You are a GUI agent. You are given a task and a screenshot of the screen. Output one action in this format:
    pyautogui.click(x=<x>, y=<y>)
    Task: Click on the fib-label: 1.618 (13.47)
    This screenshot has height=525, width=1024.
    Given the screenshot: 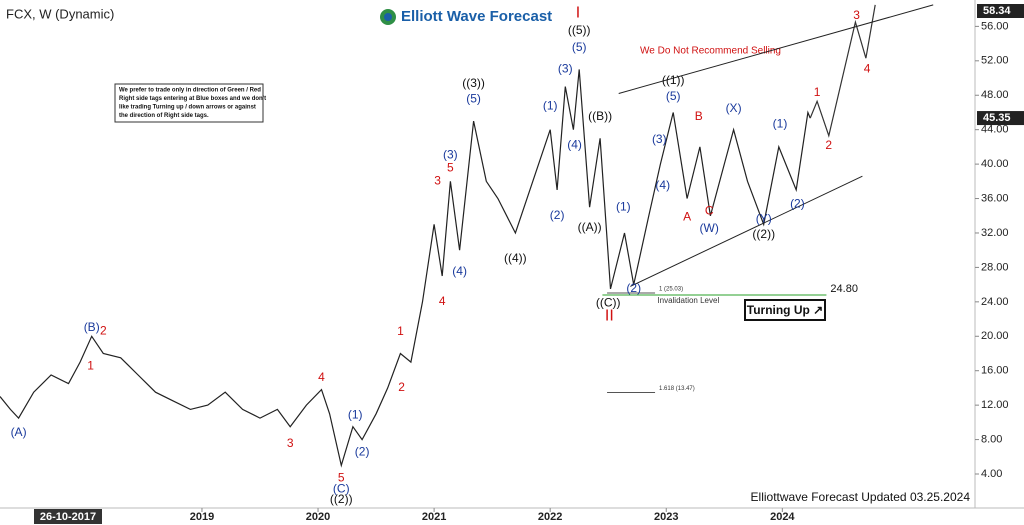 What is the action you would take?
    pyautogui.click(x=677, y=389)
    